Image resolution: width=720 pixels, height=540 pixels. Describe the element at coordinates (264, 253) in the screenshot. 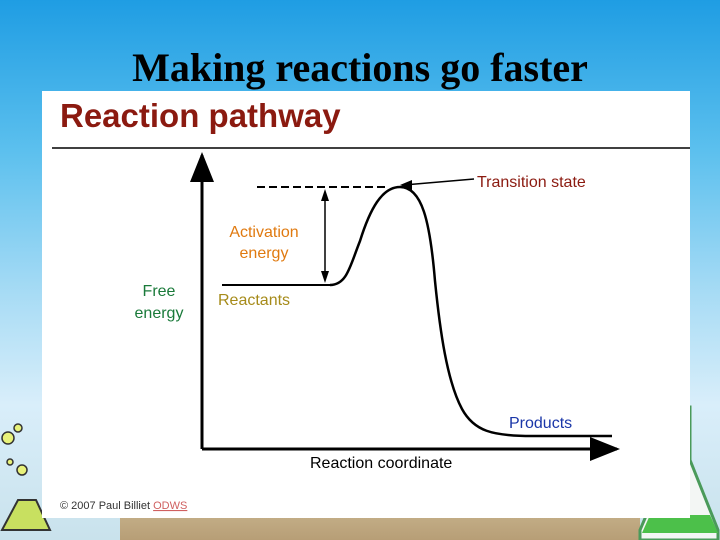

I see `activation-energy-label-2: energy` at that location.